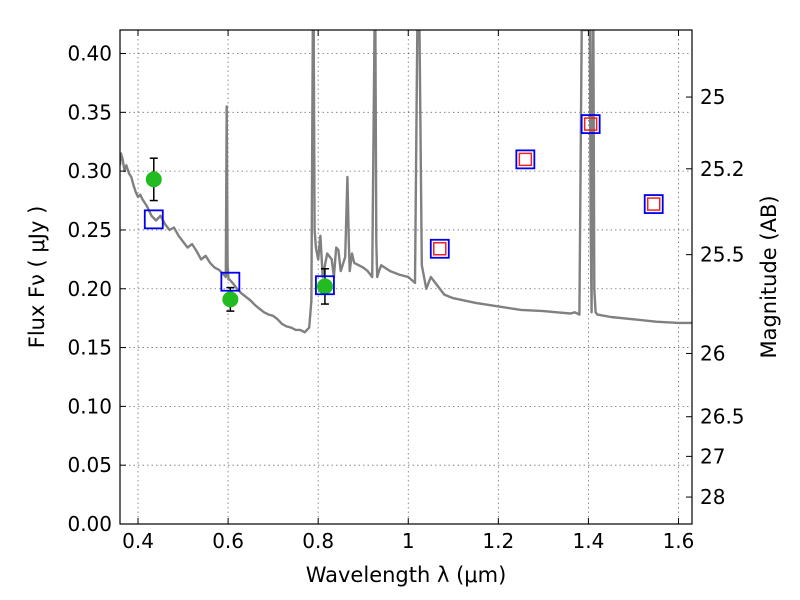 The image size is (800, 600). I want to click on y2-tick-label: 26, so click(712, 353).